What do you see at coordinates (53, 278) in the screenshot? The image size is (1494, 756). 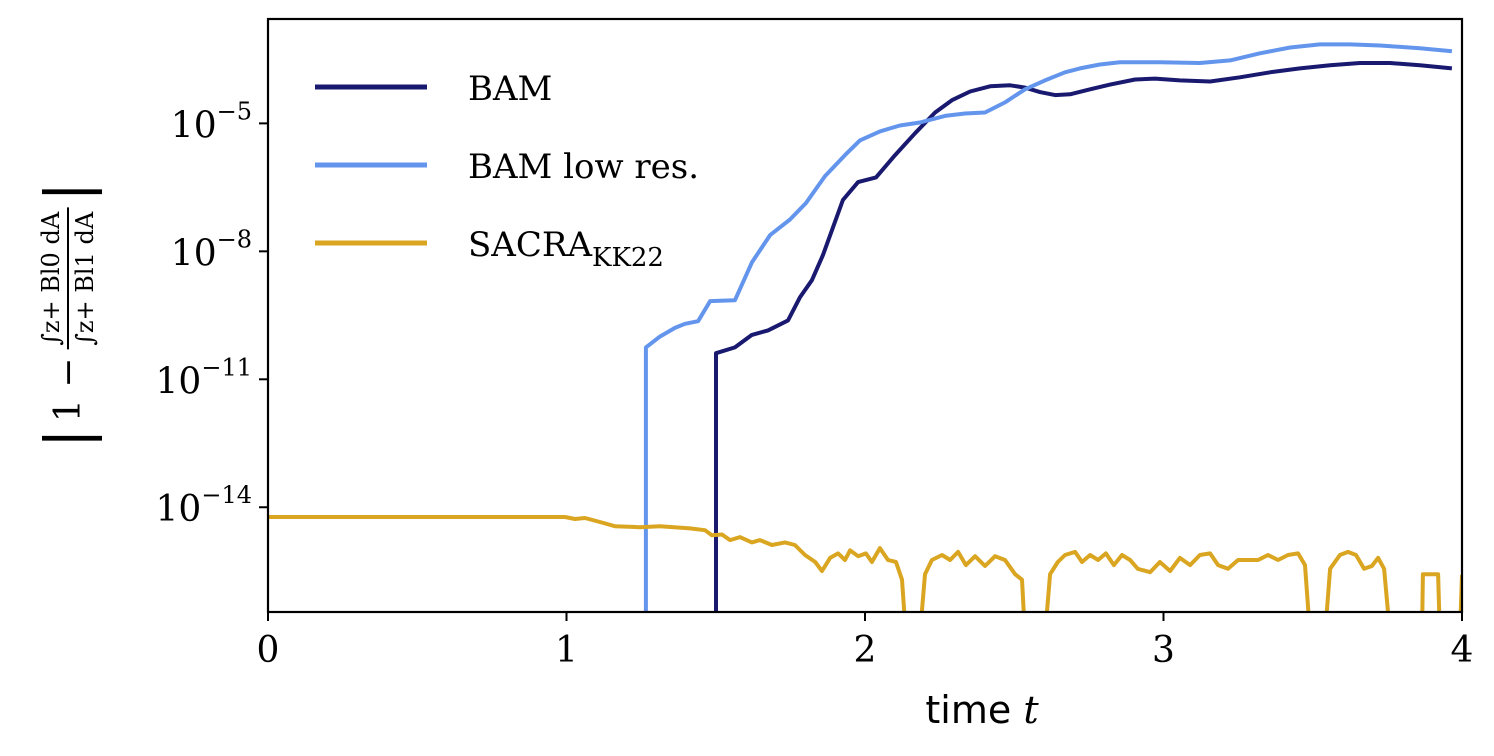 I see `y-label-numerator: ∫z+ Bl0 dA` at bounding box center [53, 278].